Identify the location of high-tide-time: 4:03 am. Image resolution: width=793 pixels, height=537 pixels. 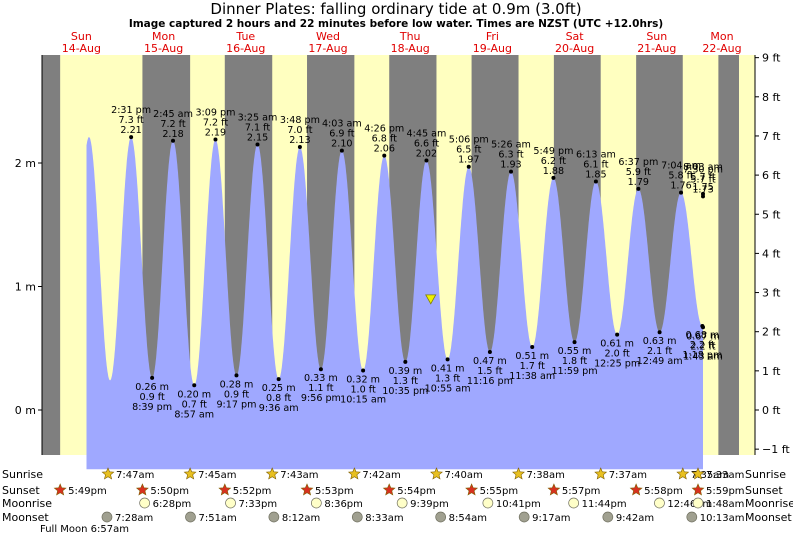
(342, 124).